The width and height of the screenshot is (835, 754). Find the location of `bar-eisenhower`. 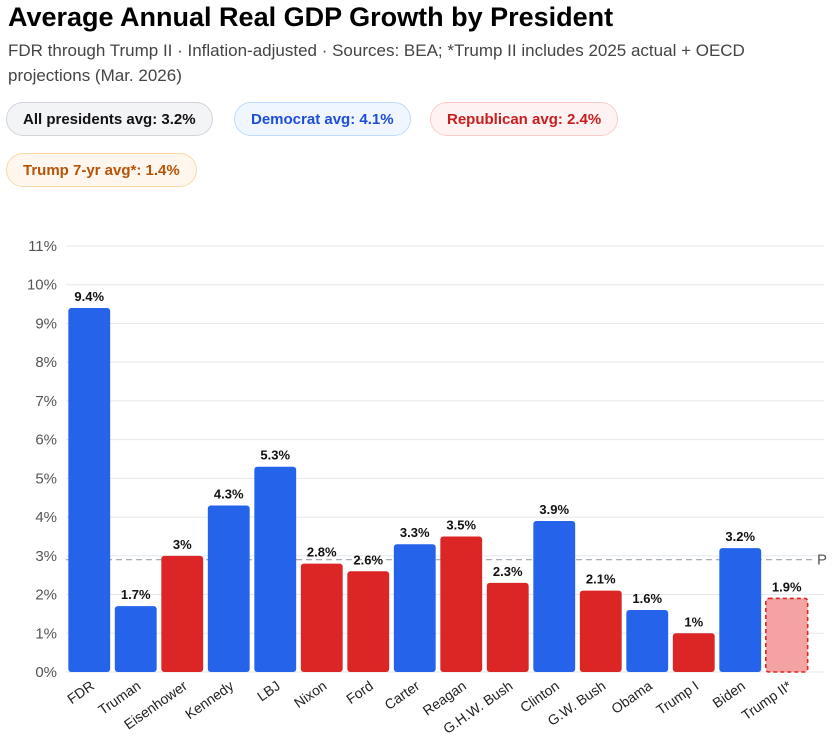

bar-eisenhower is located at coordinates (182, 613).